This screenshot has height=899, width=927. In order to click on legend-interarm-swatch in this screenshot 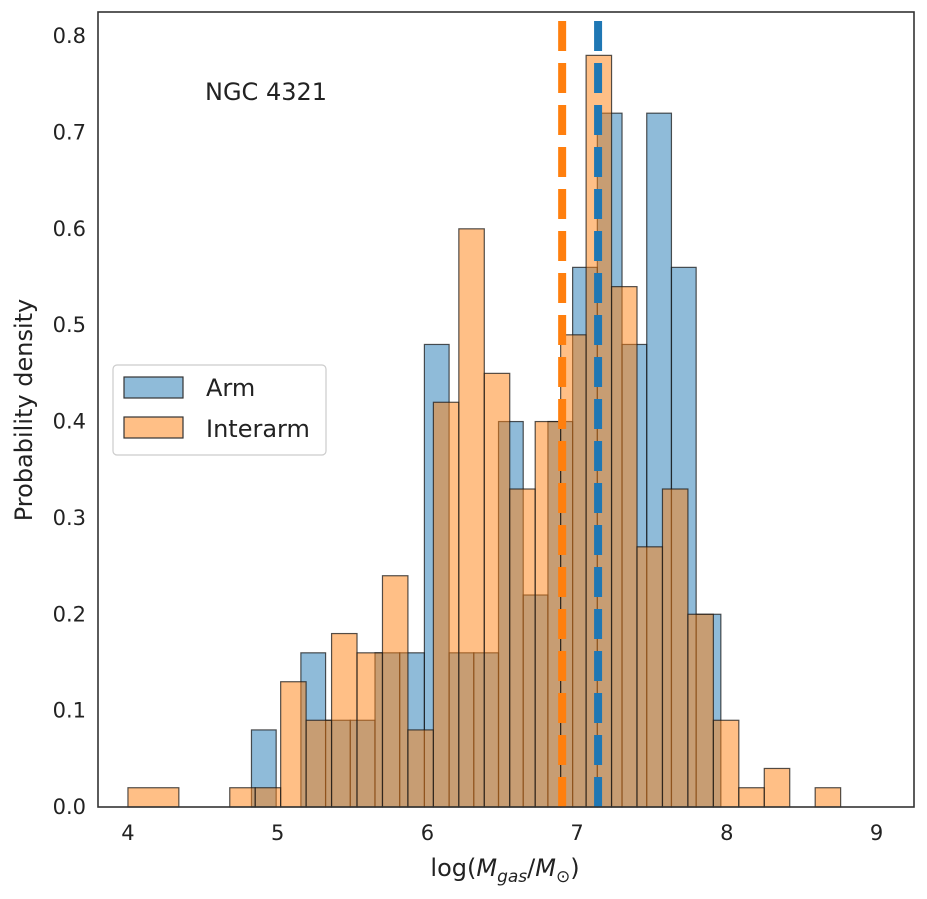, I will do `click(153, 427)`.